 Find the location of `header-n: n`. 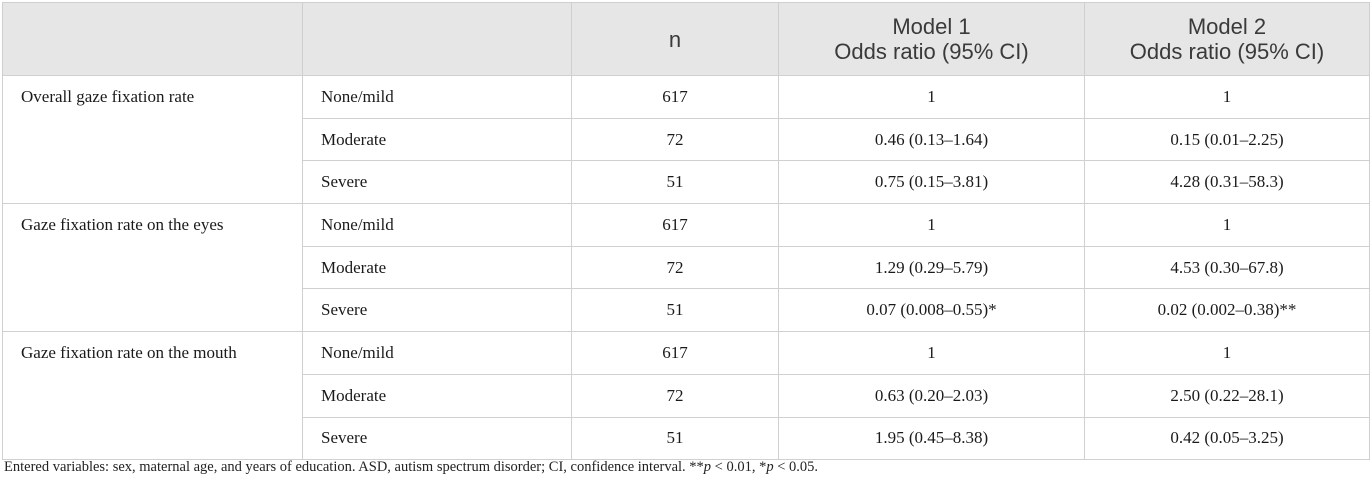

header-n: n is located at coordinates (675, 39).